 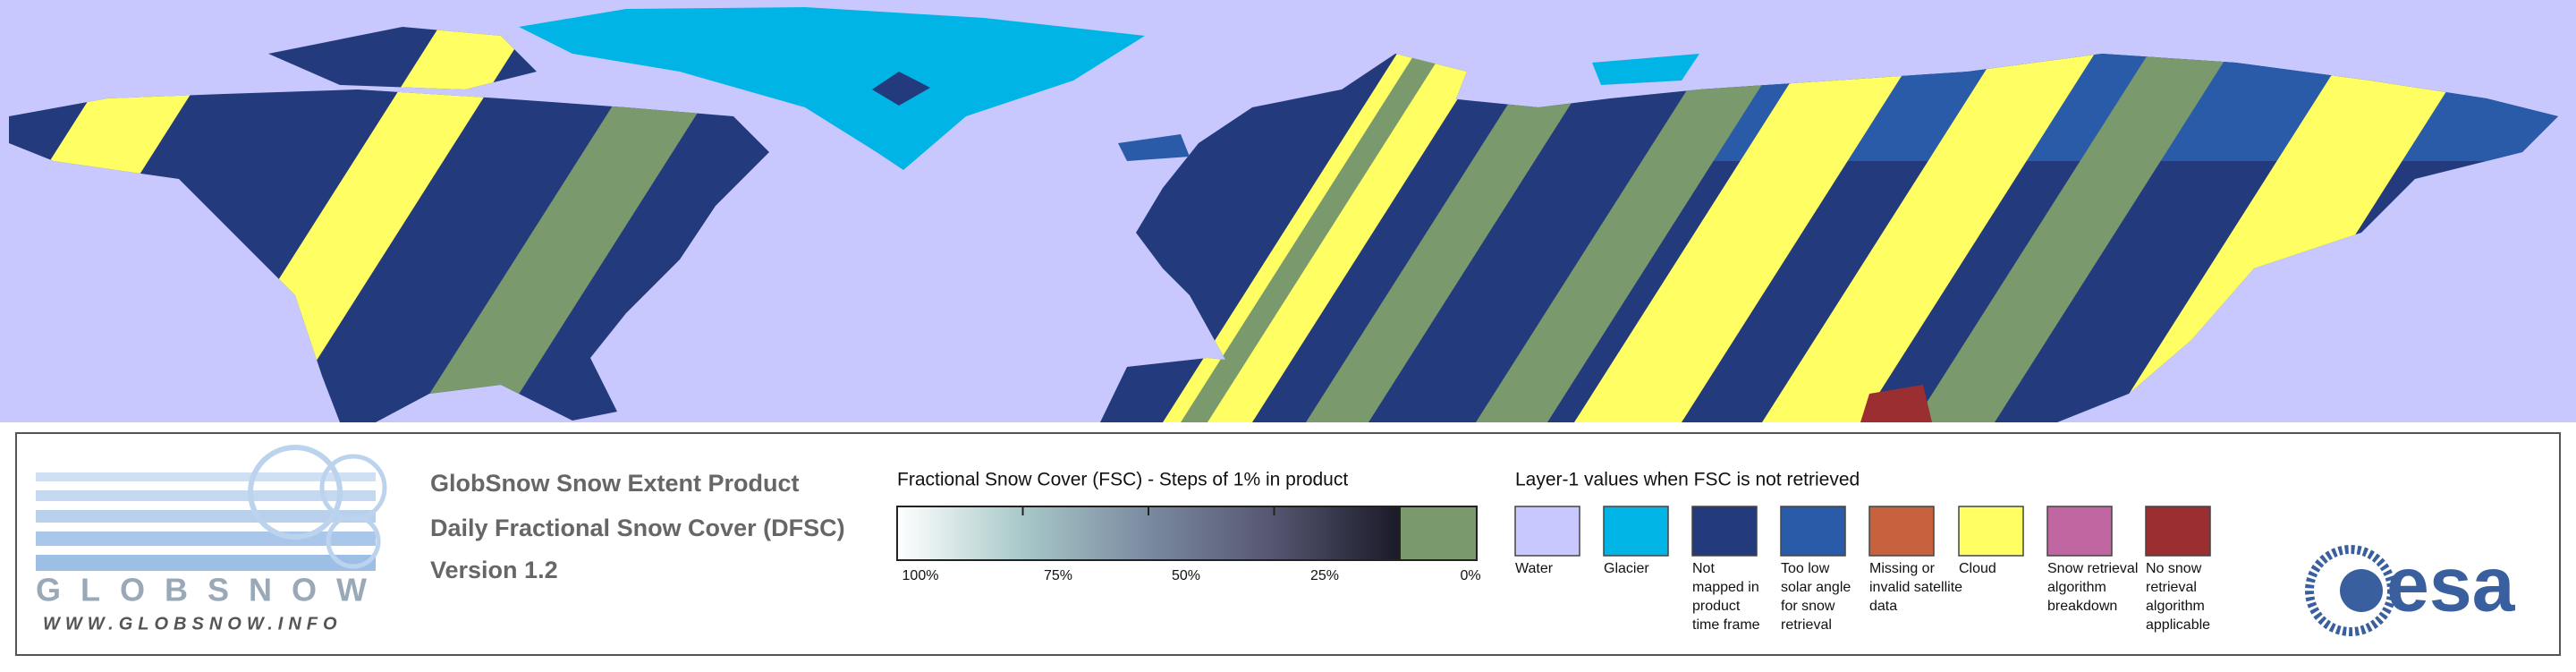 What do you see at coordinates (193, 624) in the screenshot?
I see `logo-url: WWW.GLOBSNOW.INFO` at bounding box center [193, 624].